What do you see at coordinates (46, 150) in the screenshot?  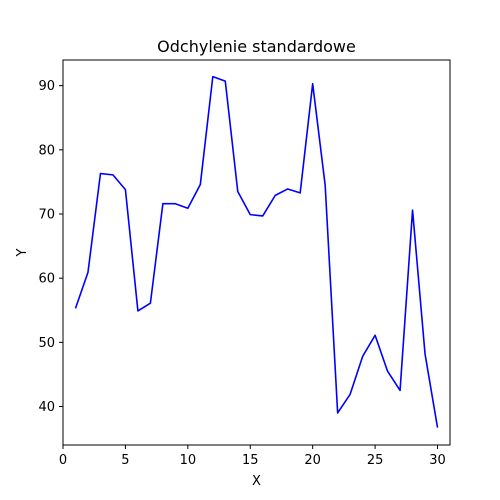 I see `y-tick-label: 80` at bounding box center [46, 150].